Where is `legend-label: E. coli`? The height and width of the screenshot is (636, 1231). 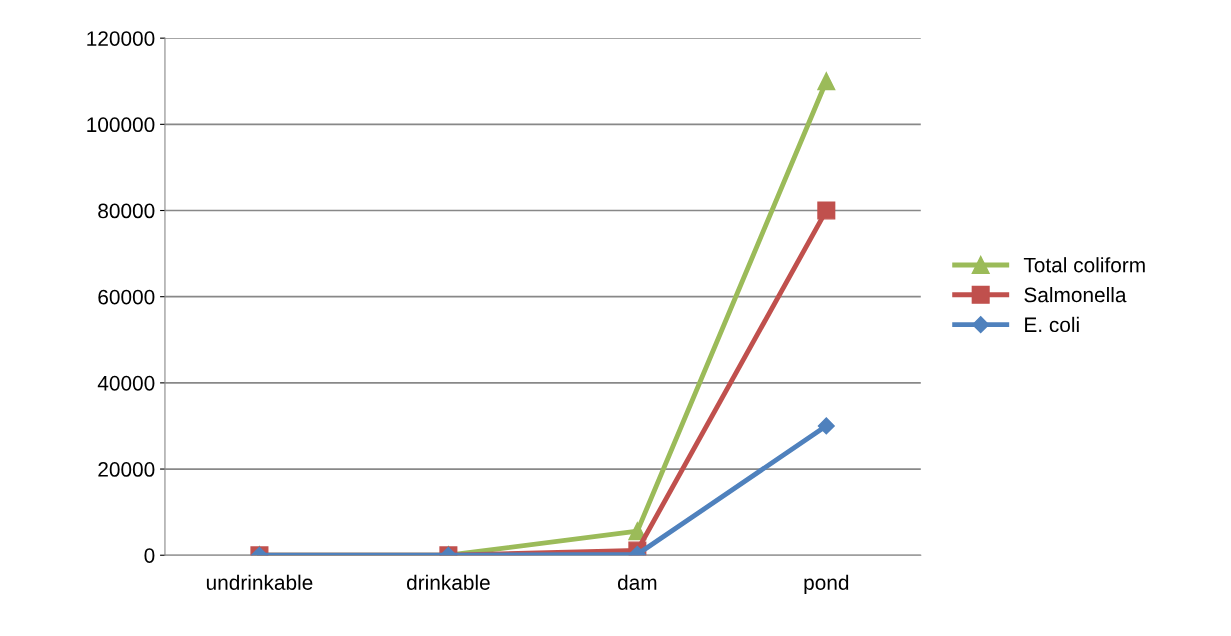 legend-label: E. coli is located at coordinates (1052, 324).